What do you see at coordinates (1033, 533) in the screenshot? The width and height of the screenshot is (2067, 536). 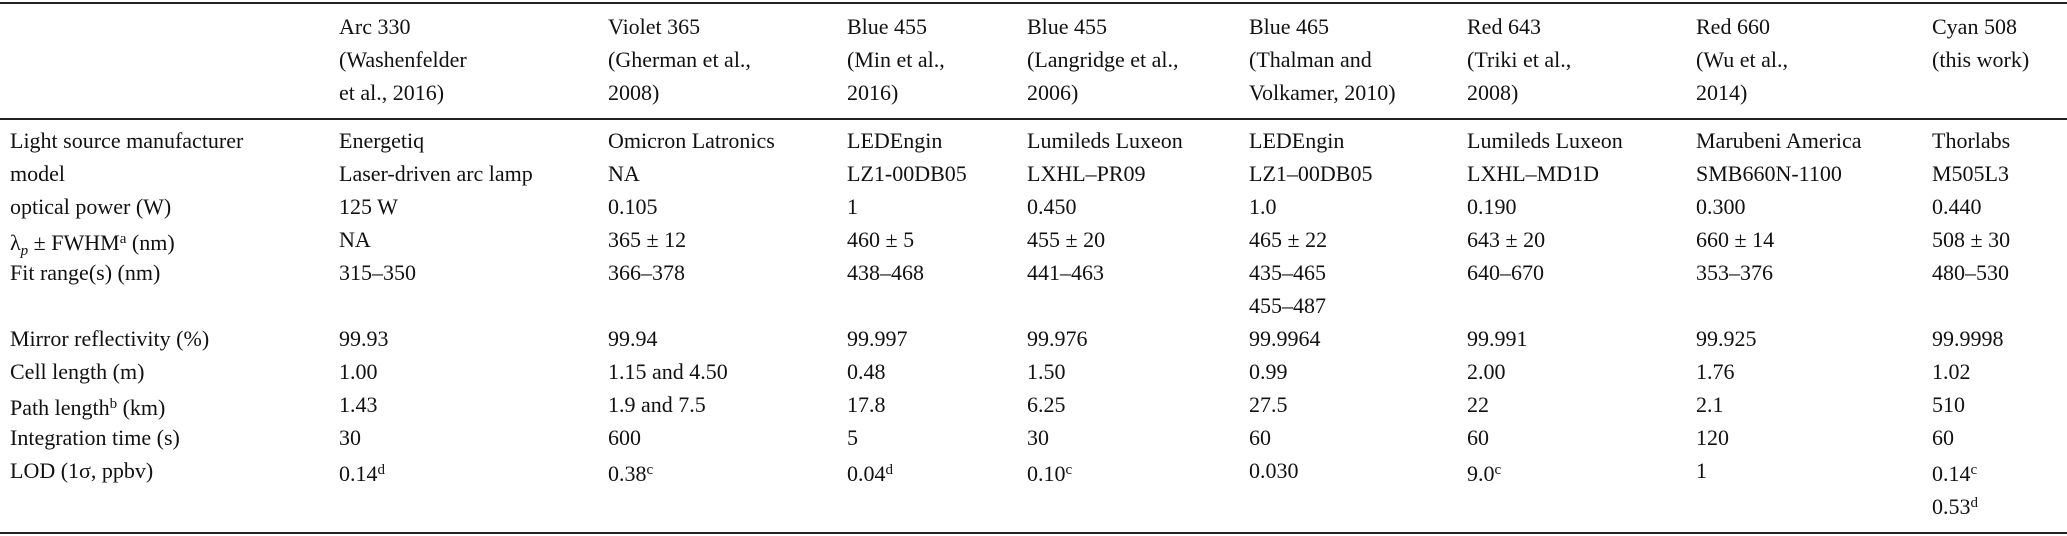 I see `bottom-rule` at bounding box center [1033, 533].